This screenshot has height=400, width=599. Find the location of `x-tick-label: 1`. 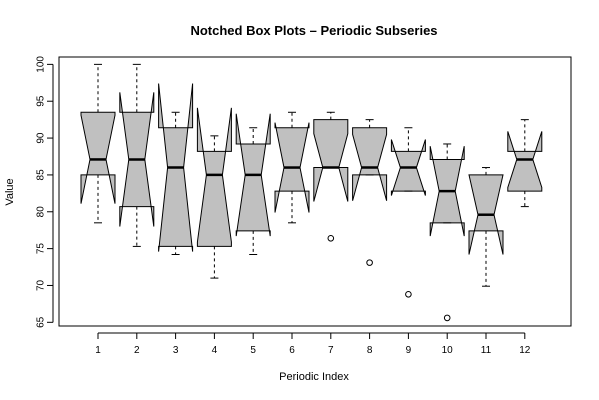

x-tick-label: 1 is located at coordinates (98, 350).